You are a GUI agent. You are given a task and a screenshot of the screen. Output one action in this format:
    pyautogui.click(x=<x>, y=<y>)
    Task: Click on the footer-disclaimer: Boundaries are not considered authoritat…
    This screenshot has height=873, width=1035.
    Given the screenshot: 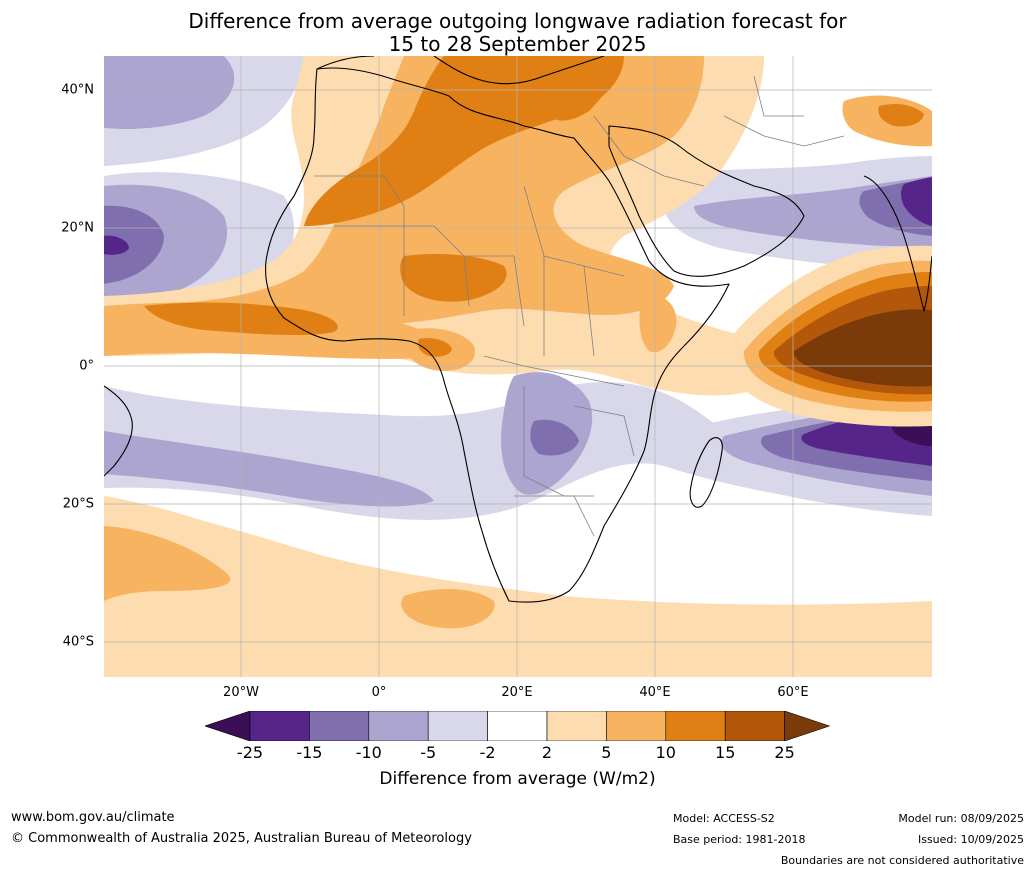 What is the action you would take?
    pyautogui.click(x=902, y=860)
    